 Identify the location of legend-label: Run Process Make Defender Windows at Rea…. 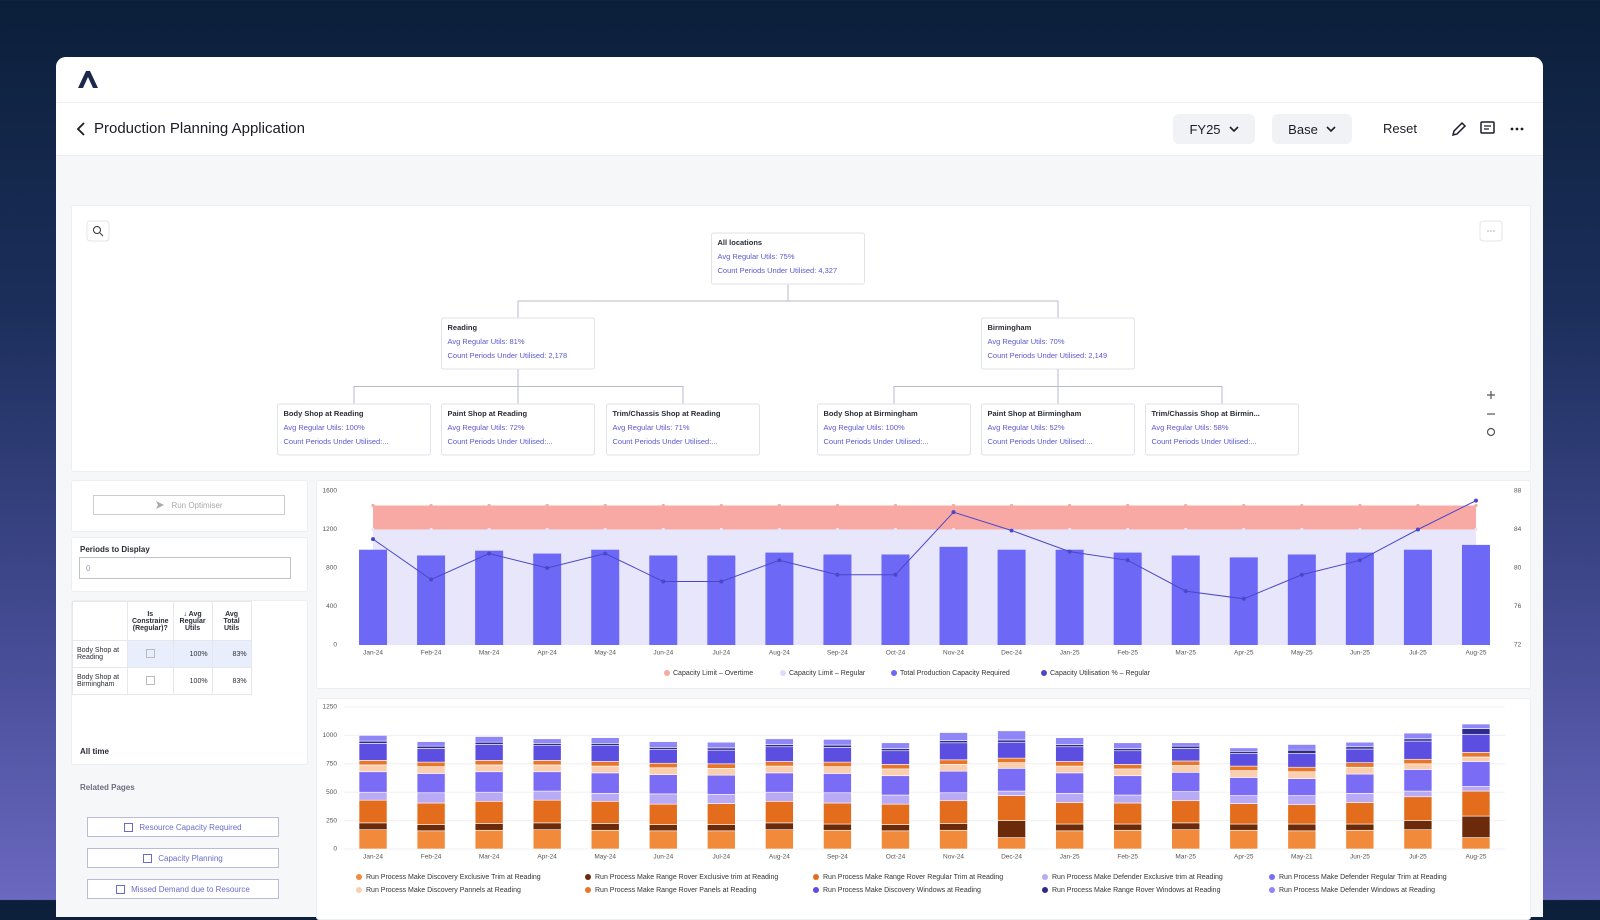
(1357, 890).